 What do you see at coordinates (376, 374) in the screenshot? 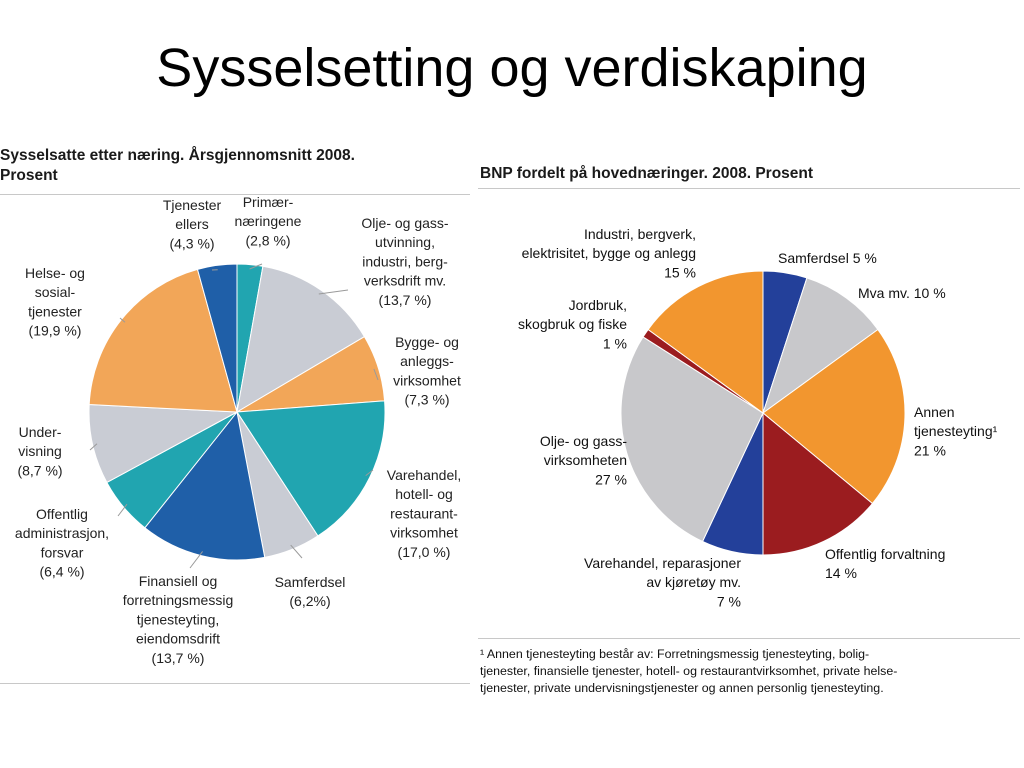
I see `leader-line-bygge-og-anleggsvirksomhet` at bounding box center [376, 374].